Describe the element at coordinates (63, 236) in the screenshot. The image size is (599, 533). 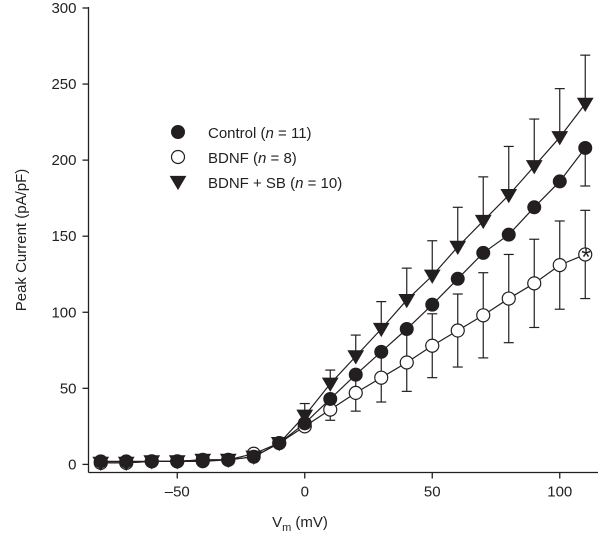
I see `y-tick-label: 150` at that location.